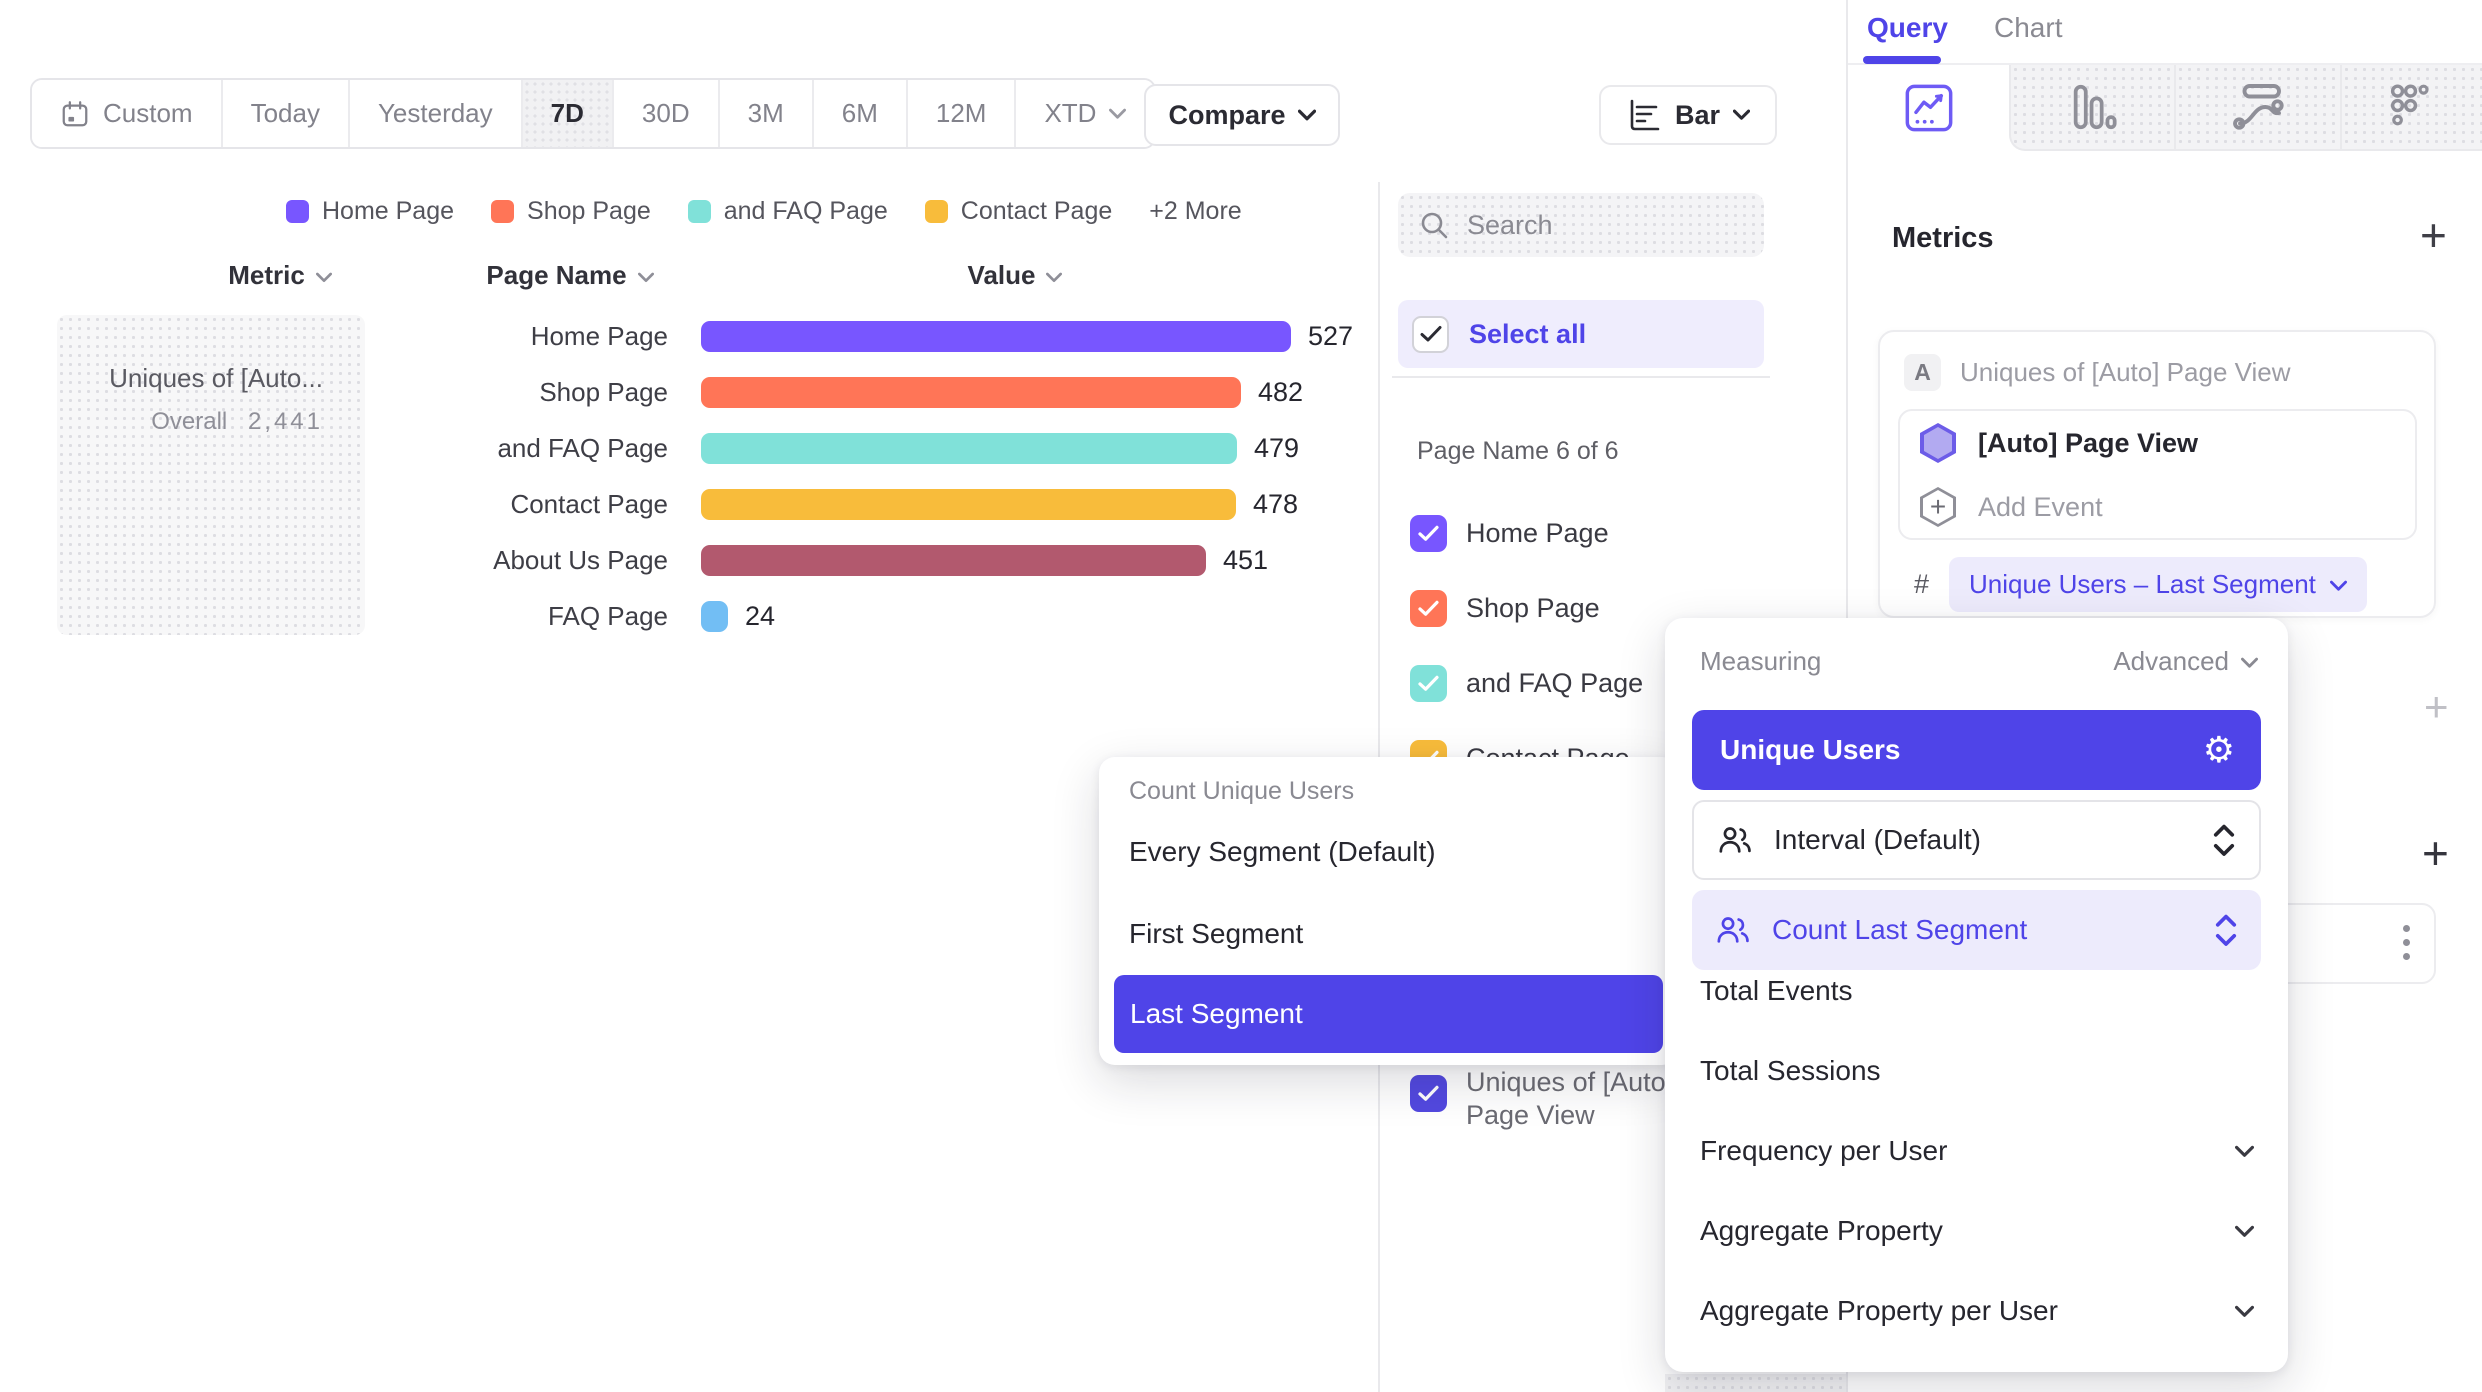 The image size is (2482, 1392). Describe the element at coordinates (1735, 840) in the screenshot. I see `users-icon` at that location.